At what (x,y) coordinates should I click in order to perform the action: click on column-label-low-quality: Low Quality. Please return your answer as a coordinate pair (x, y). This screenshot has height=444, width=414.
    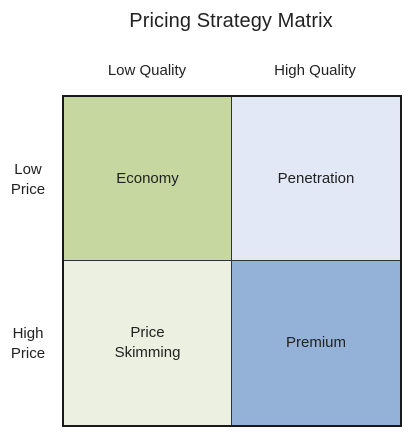
    Looking at the image, I should click on (147, 70).